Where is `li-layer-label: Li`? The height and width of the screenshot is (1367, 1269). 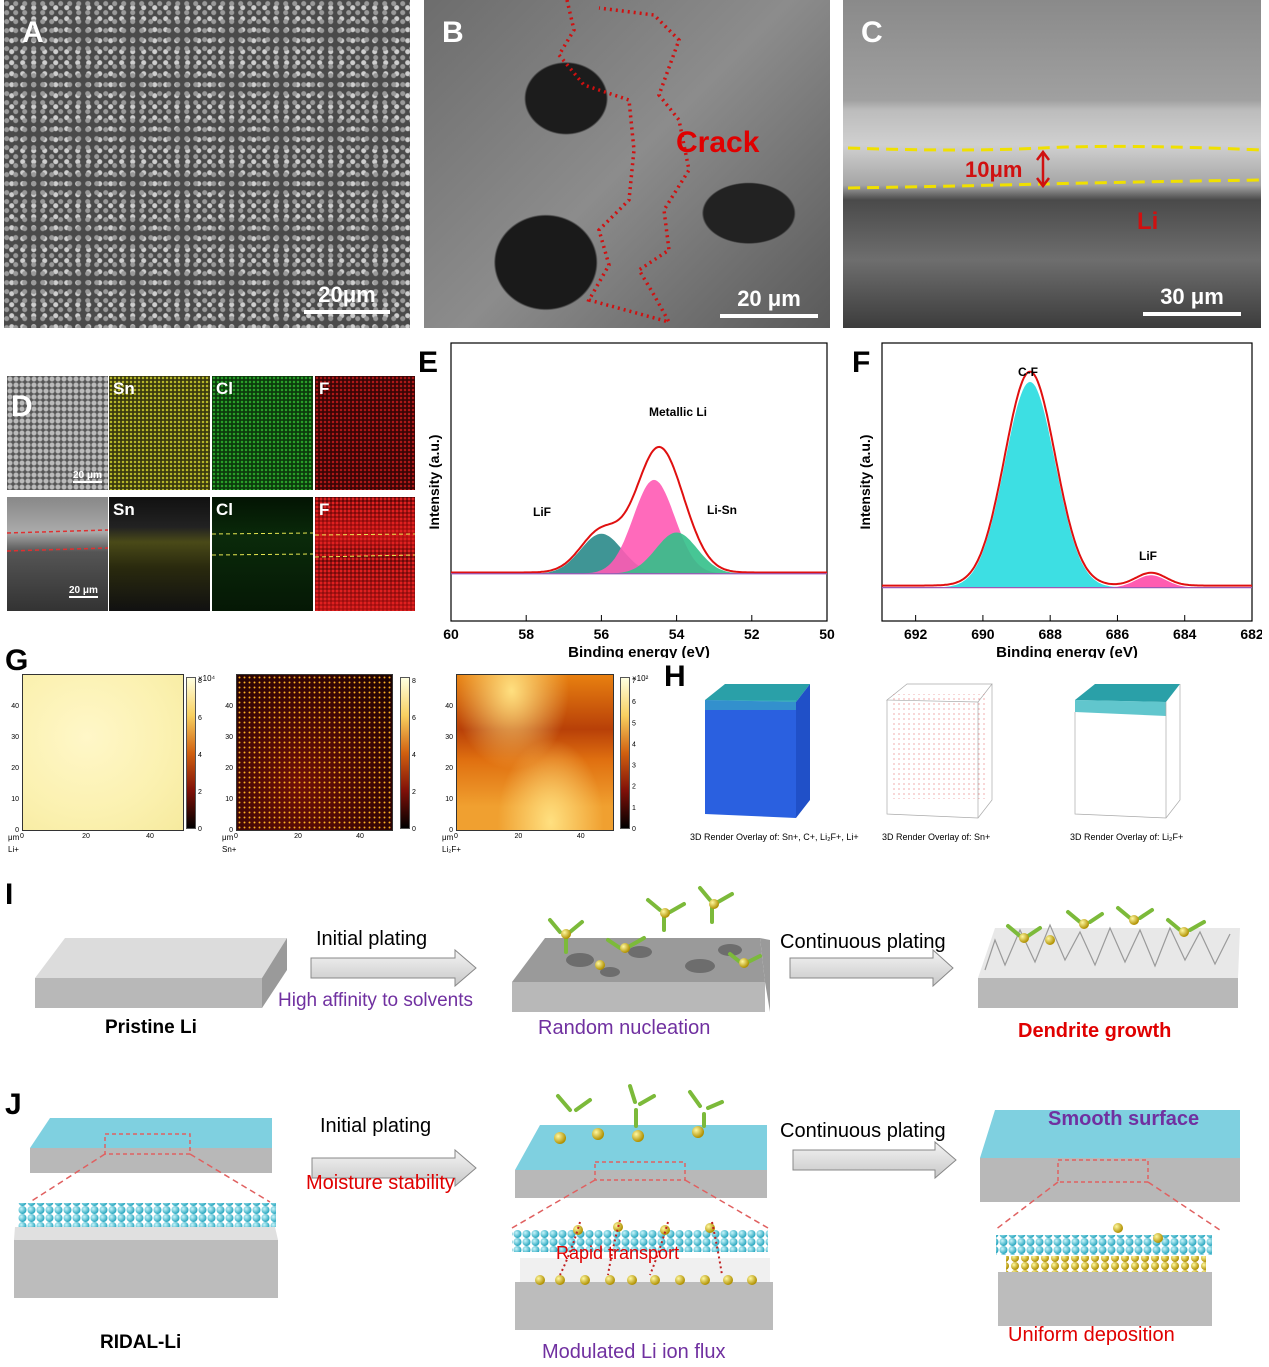
li-layer-label: Li is located at coordinates (1148, 221).